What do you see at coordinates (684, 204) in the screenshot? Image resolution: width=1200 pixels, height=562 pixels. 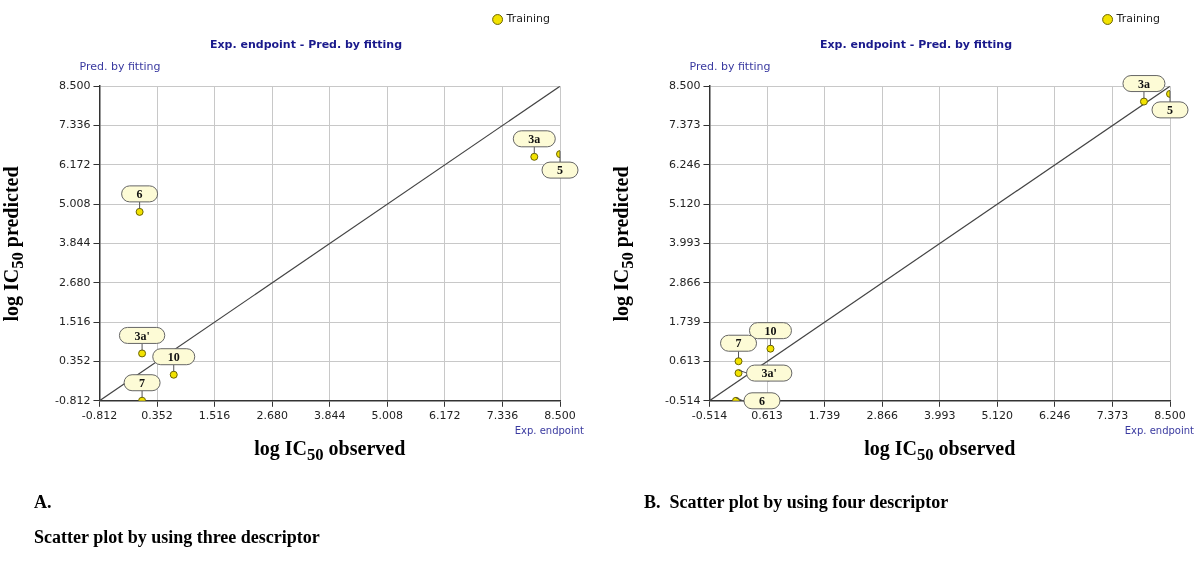 I see `y-tick-label: 5.120` at bounding box center [684, 204].